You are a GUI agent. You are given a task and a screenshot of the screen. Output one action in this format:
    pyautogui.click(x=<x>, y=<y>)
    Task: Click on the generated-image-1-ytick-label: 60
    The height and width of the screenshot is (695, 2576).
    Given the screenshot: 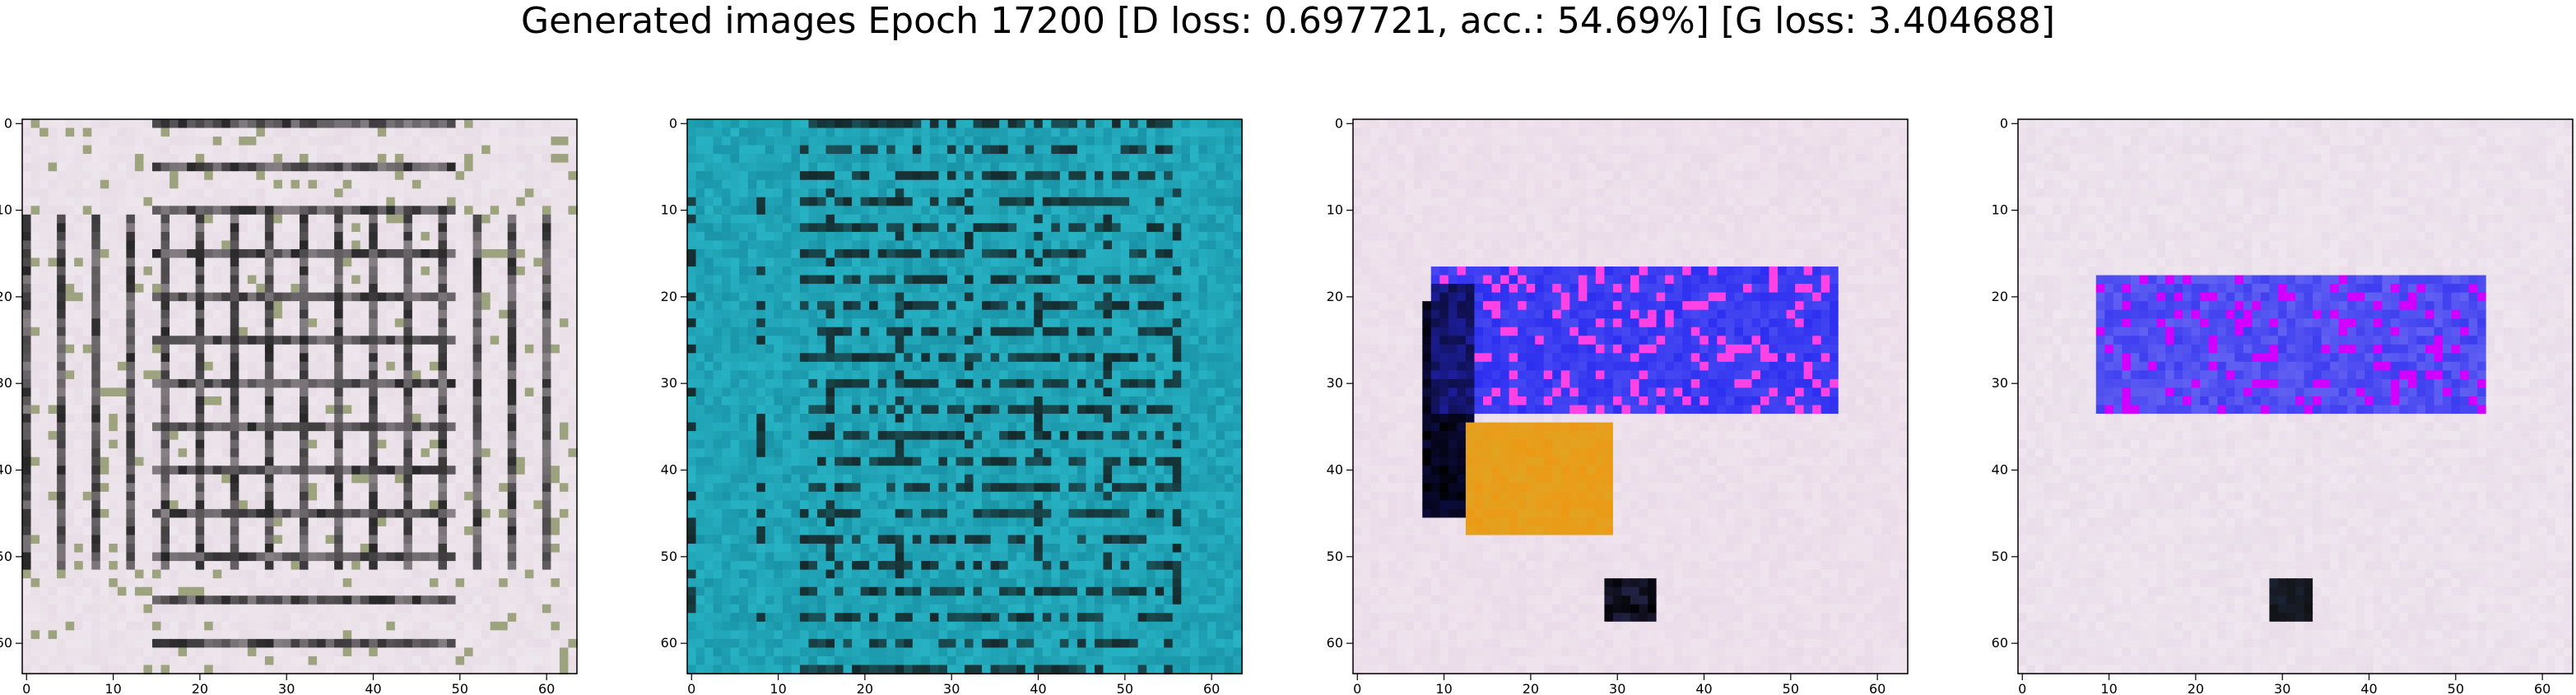 What is the action you would take?
    pyautogui.click(x=6, y=643)
    